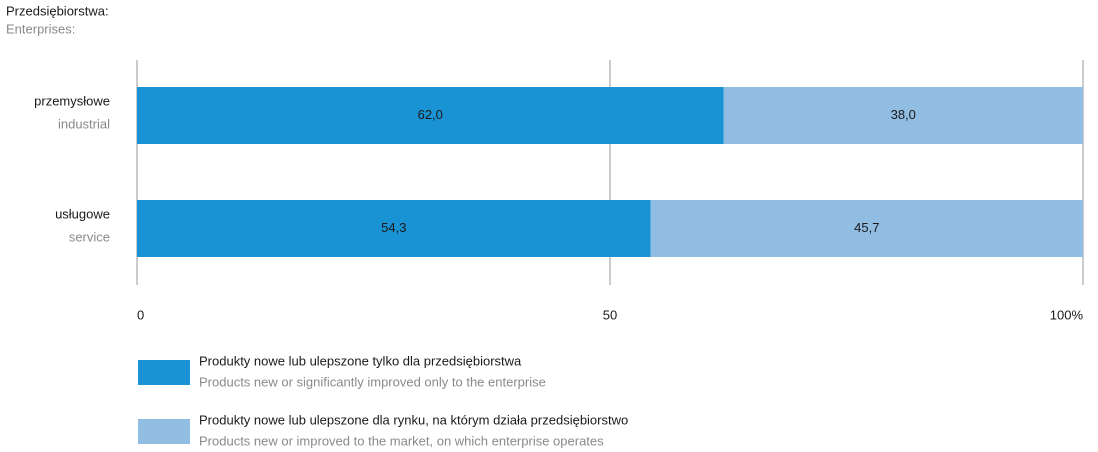 This screenshot has height=452, width=1098. I want to click on category-label: usługowe, so click(82, 213).